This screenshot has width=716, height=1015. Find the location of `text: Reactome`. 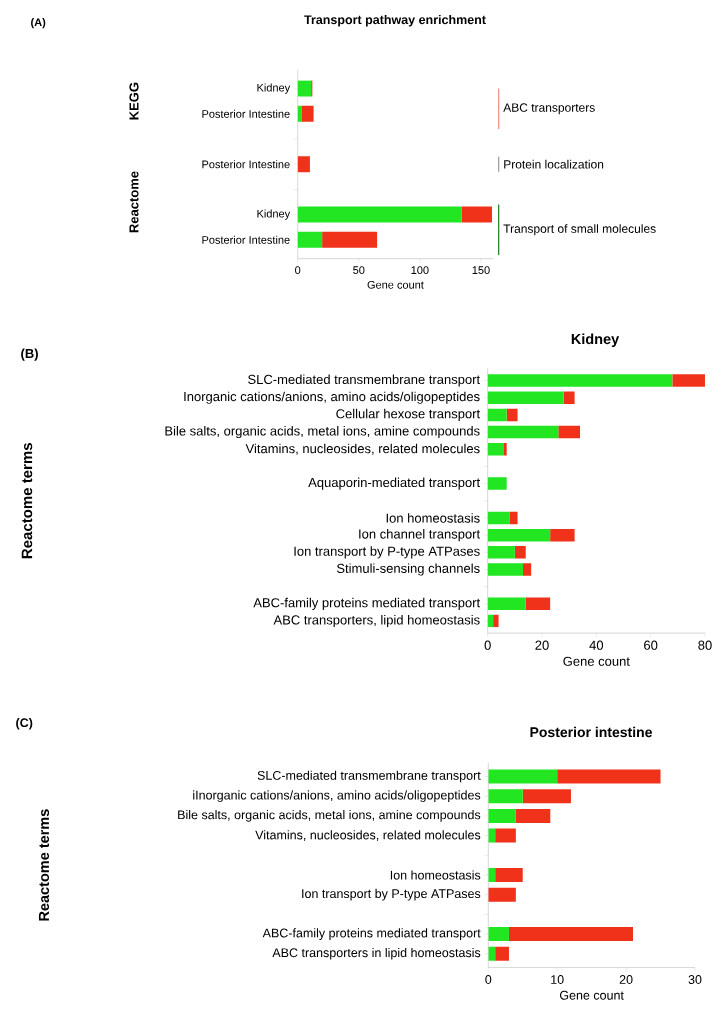

text: Reactome is located at coordinates (134, 202).